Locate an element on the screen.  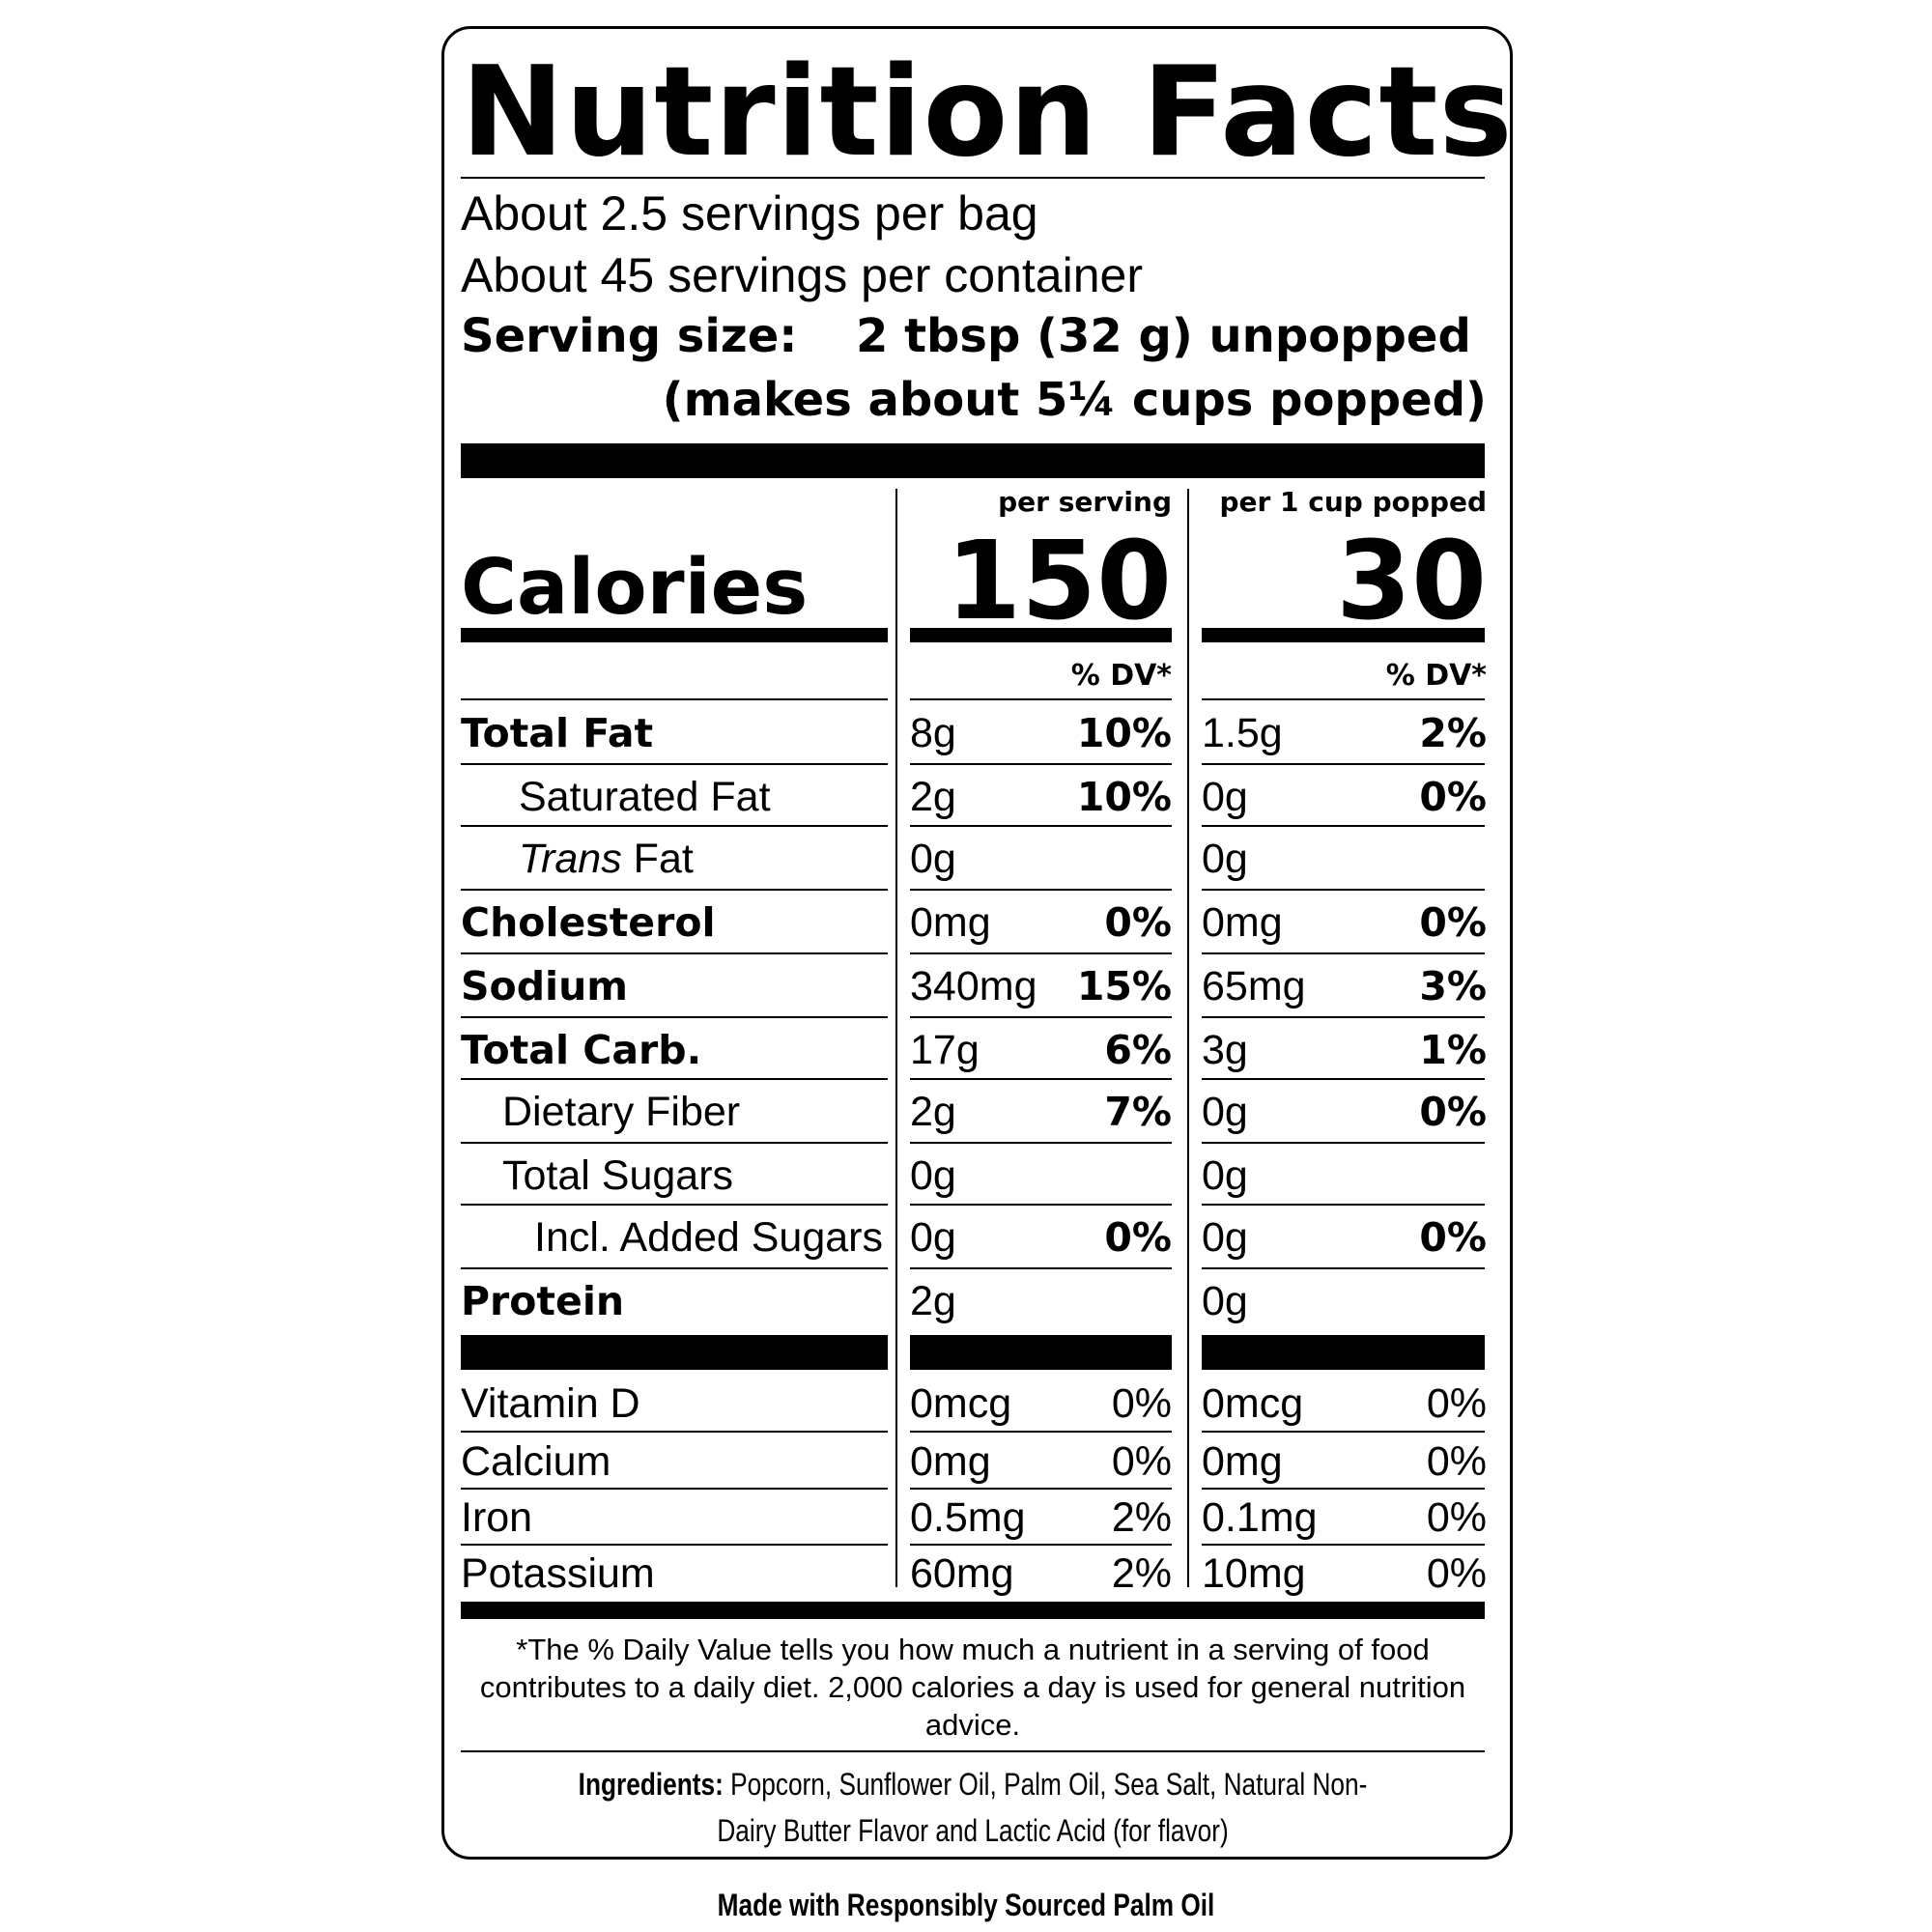
nutrient-label: Saturated Fat is located at coordinates (645, 797).